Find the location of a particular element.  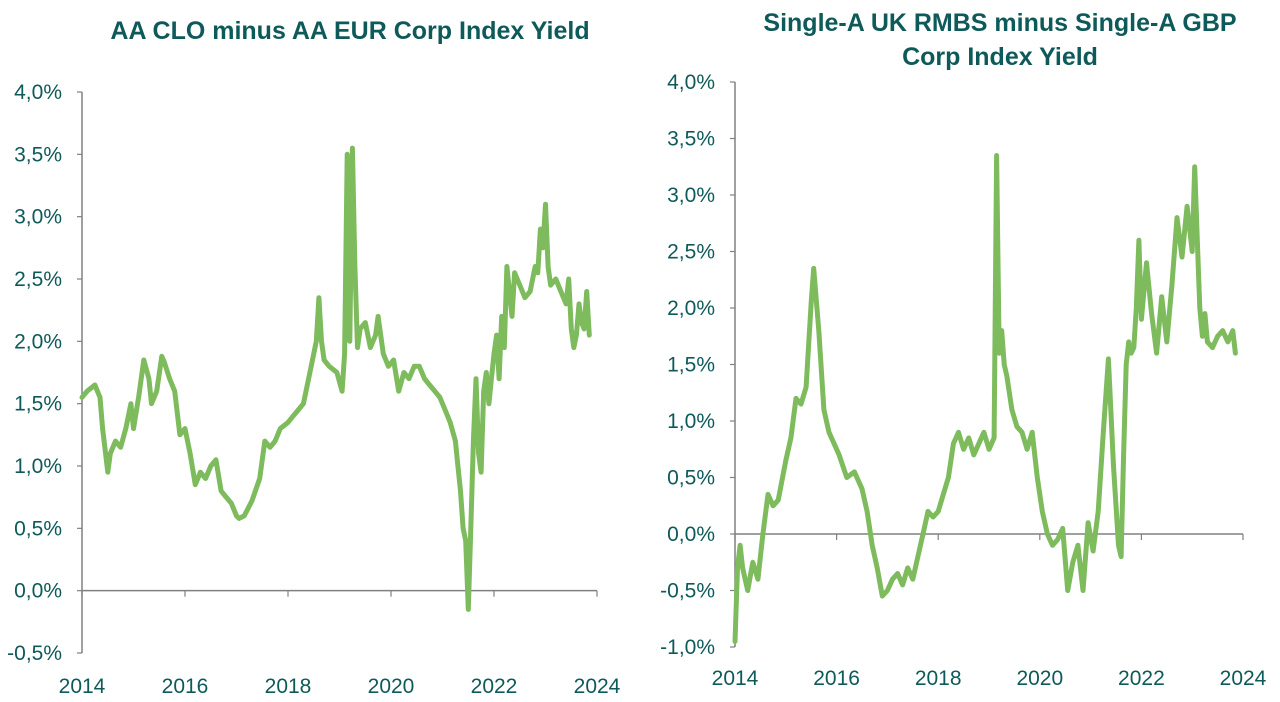

chart-title-line-2: Corp Index Yield is located at coordinates (1000, 57).